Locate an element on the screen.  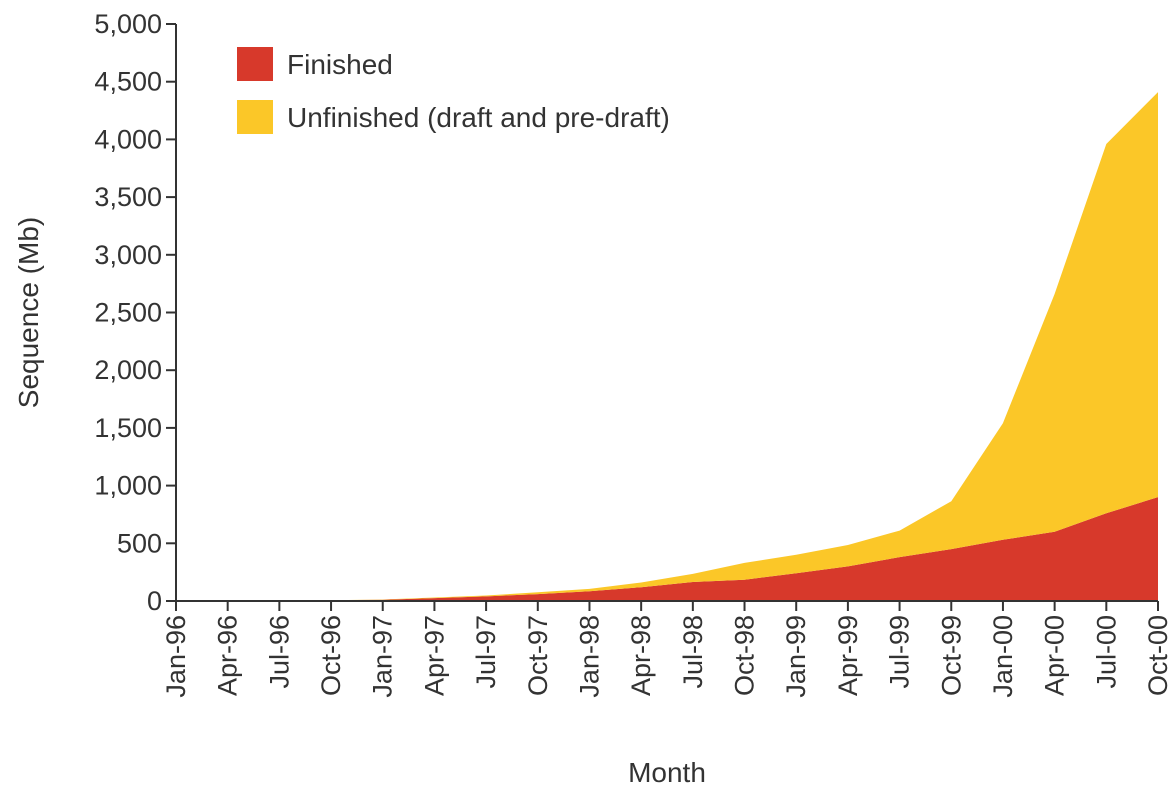
y-tick-label: 2,500 is located at coordinates (128, 313).